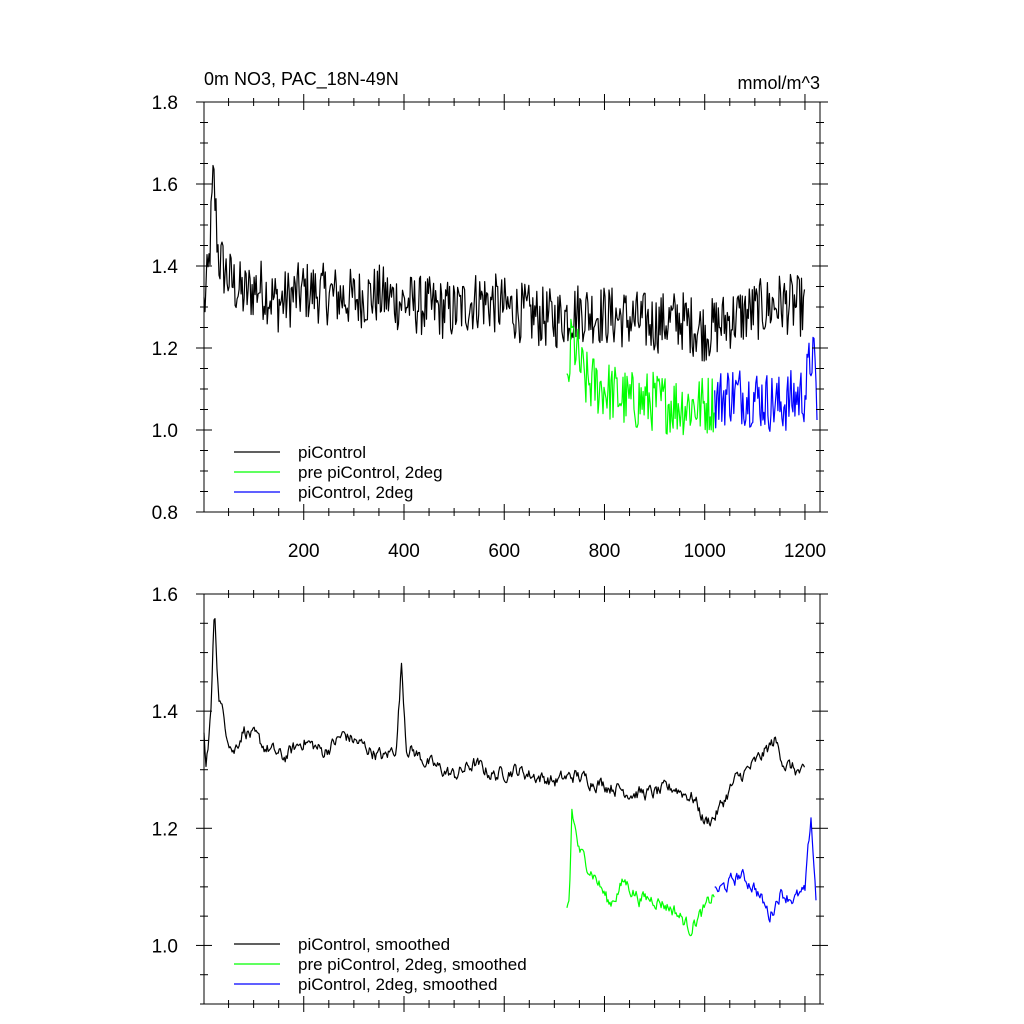  What do you see at coordinates (605, 551) in the screenshot?
I see `x-tick-label: 800` at bounding box center [605, 551].